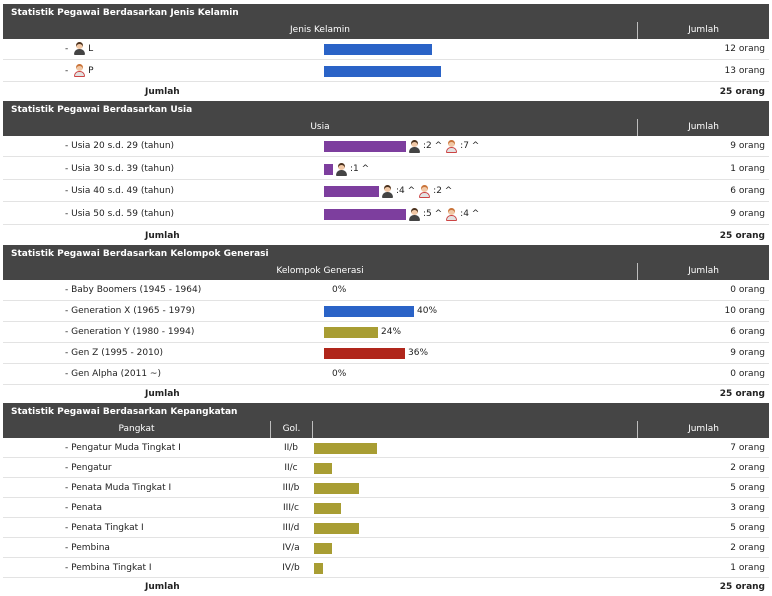 This screenshot has width=772, height=596. I want to click on bar-container: 0%, so click(337, 374).